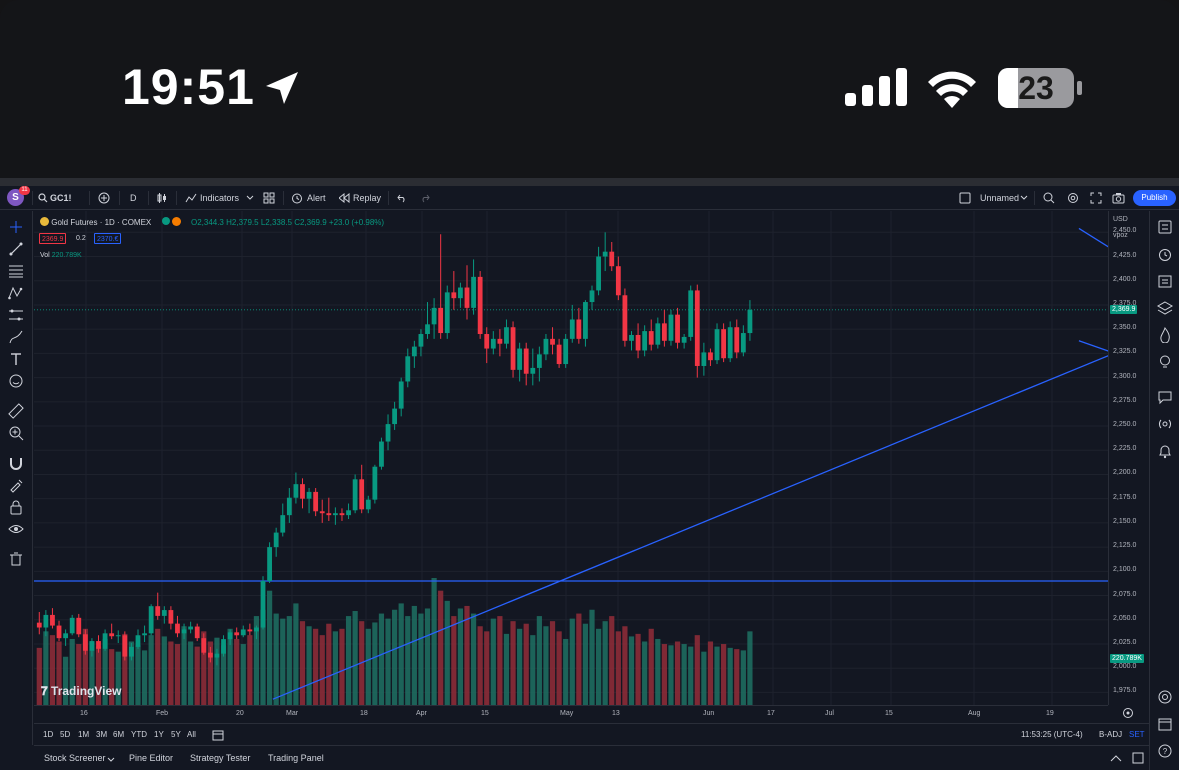 This screenshot has width=1179, height=770. I want to click on trendline, so click(1093, 237).